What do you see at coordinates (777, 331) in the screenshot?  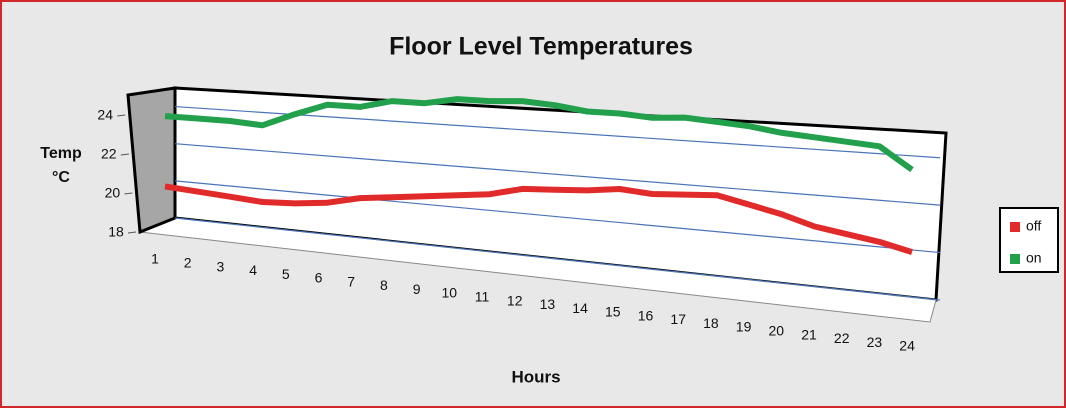 I see `x-tick-label: 20` at bounding box center [777, 331].